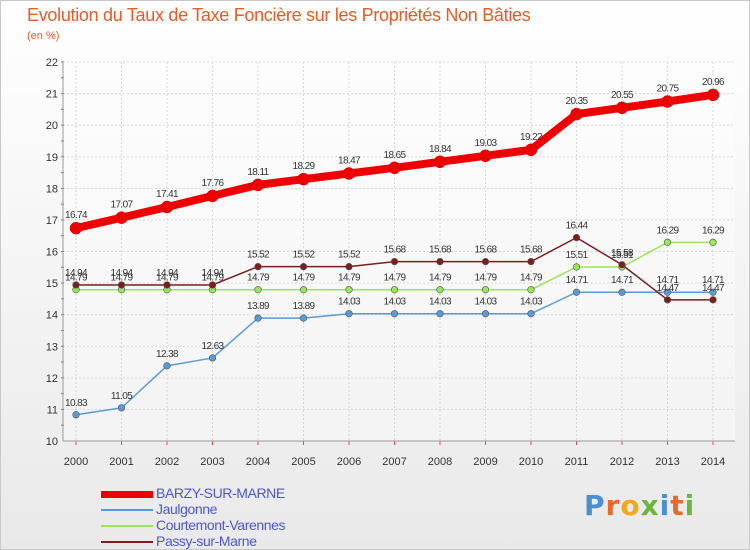  I want to click on legend-swatch-jaulgonne, so click(127, 510).